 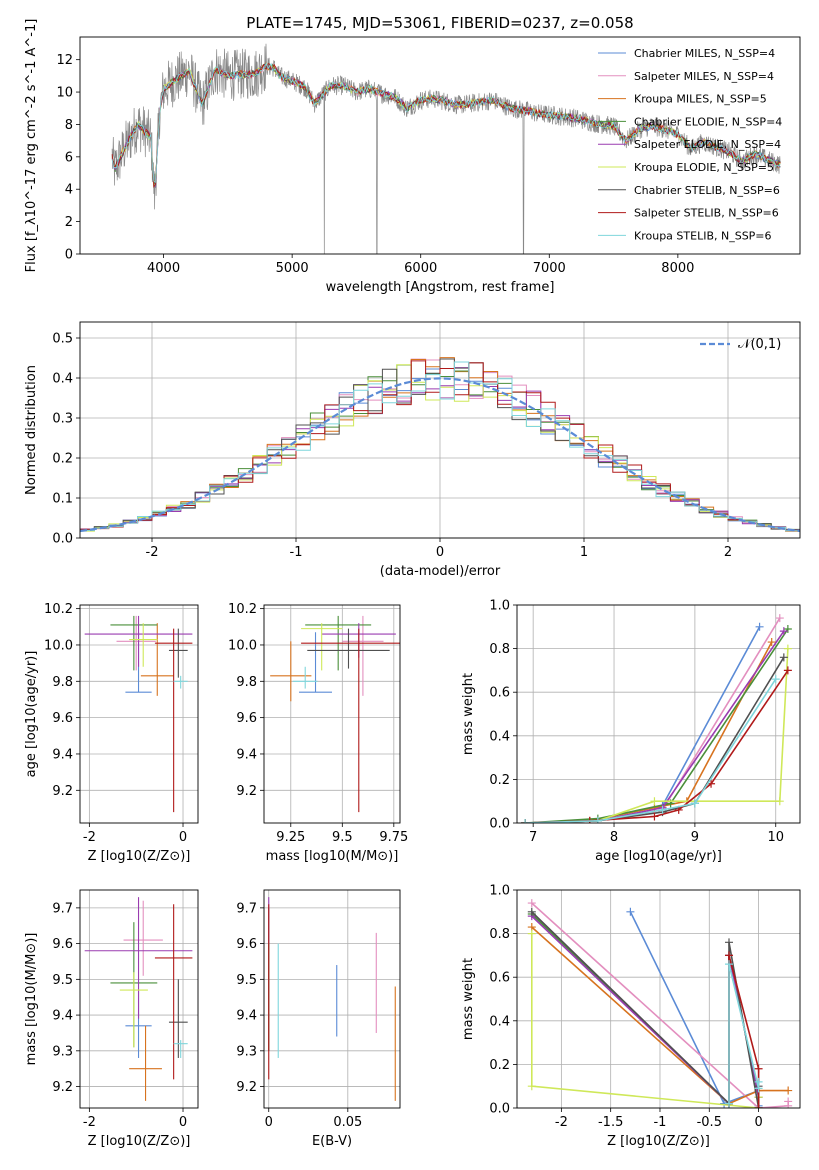 I want to click on y-tick-label: 6, so click(x=69, y=157).